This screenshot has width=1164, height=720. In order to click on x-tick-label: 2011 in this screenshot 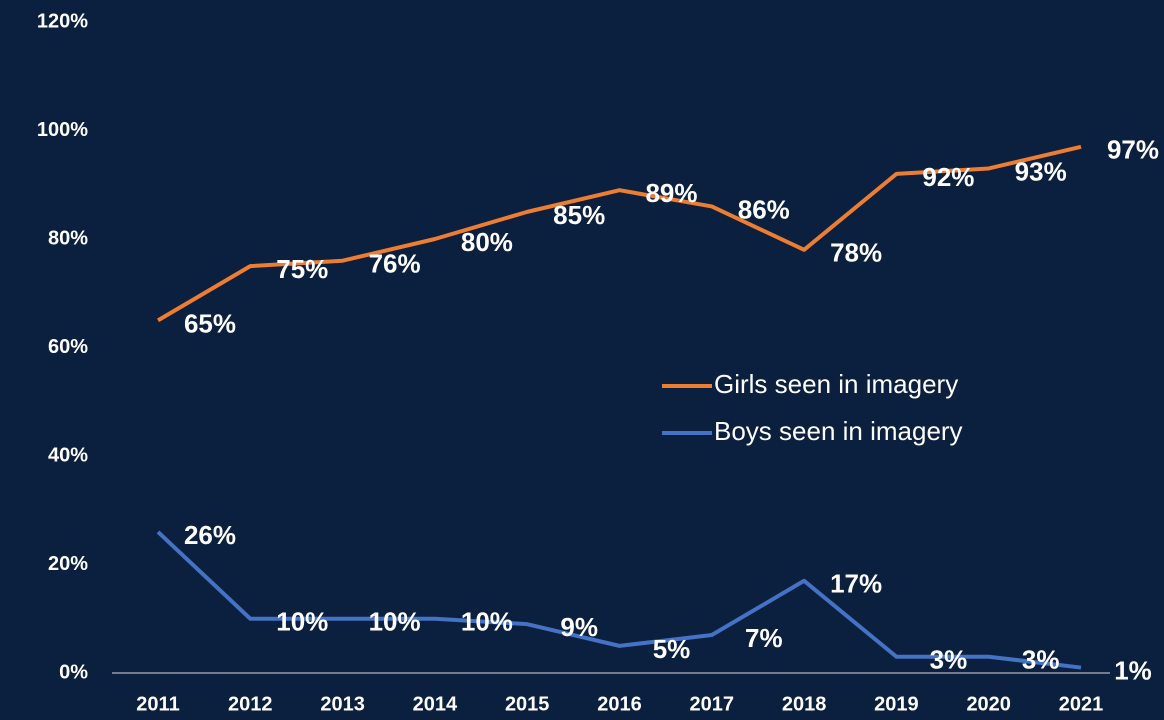, I will do `click(157, 704)`.